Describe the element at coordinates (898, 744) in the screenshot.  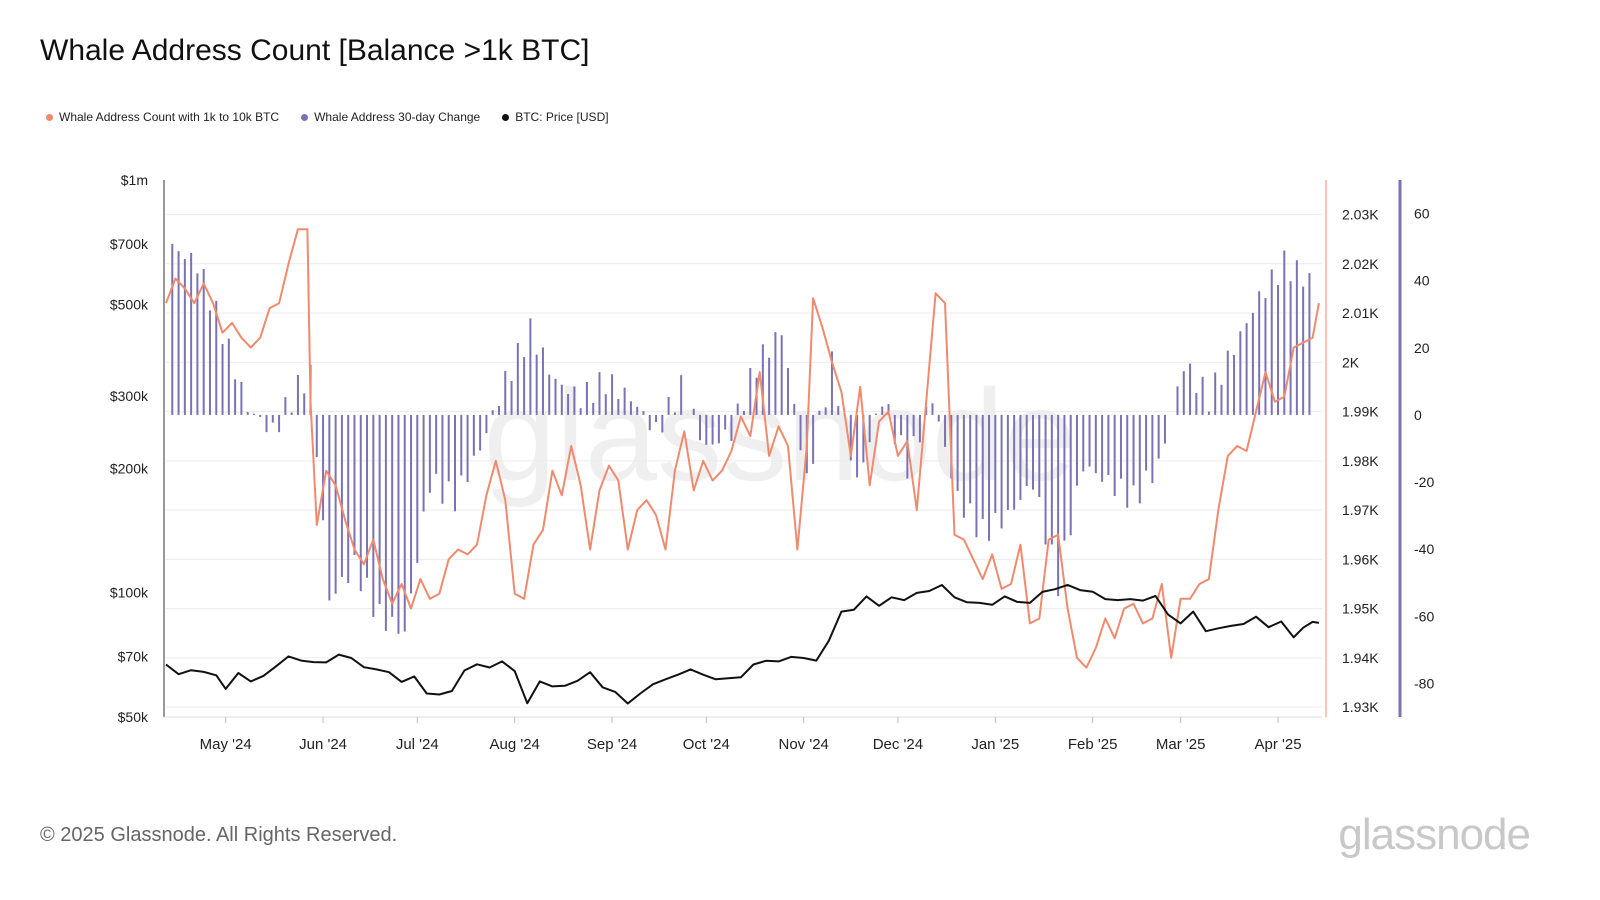
I see `x-tick-label: Dec '24` at that location.